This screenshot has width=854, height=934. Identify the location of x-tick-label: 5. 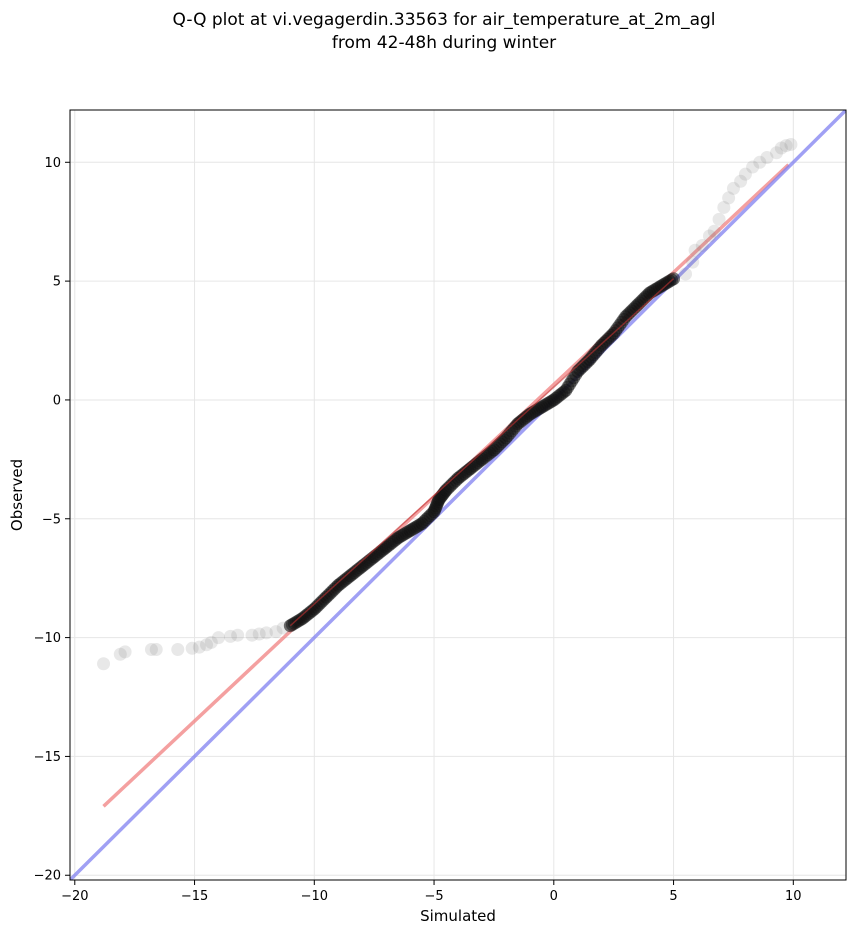
(673, 896).